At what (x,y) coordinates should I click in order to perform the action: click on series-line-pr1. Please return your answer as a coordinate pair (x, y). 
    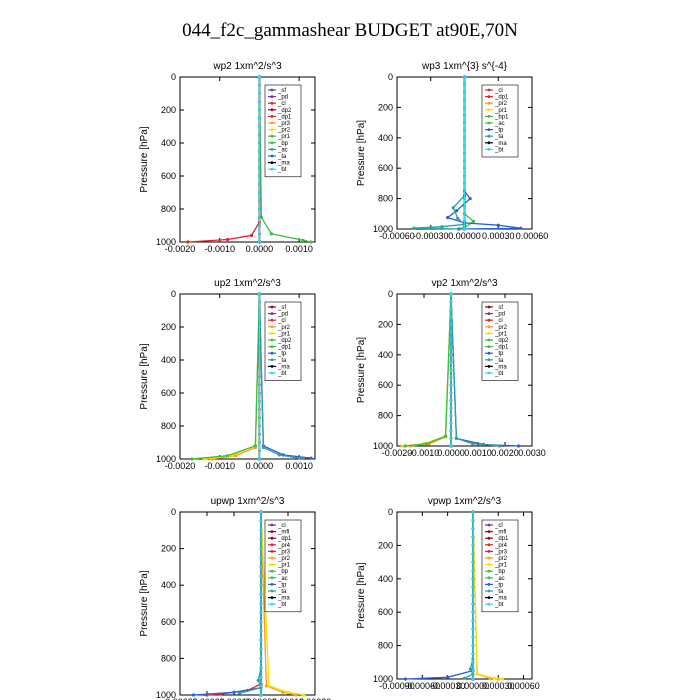
    Looking at the image, I should click on (427, 370).